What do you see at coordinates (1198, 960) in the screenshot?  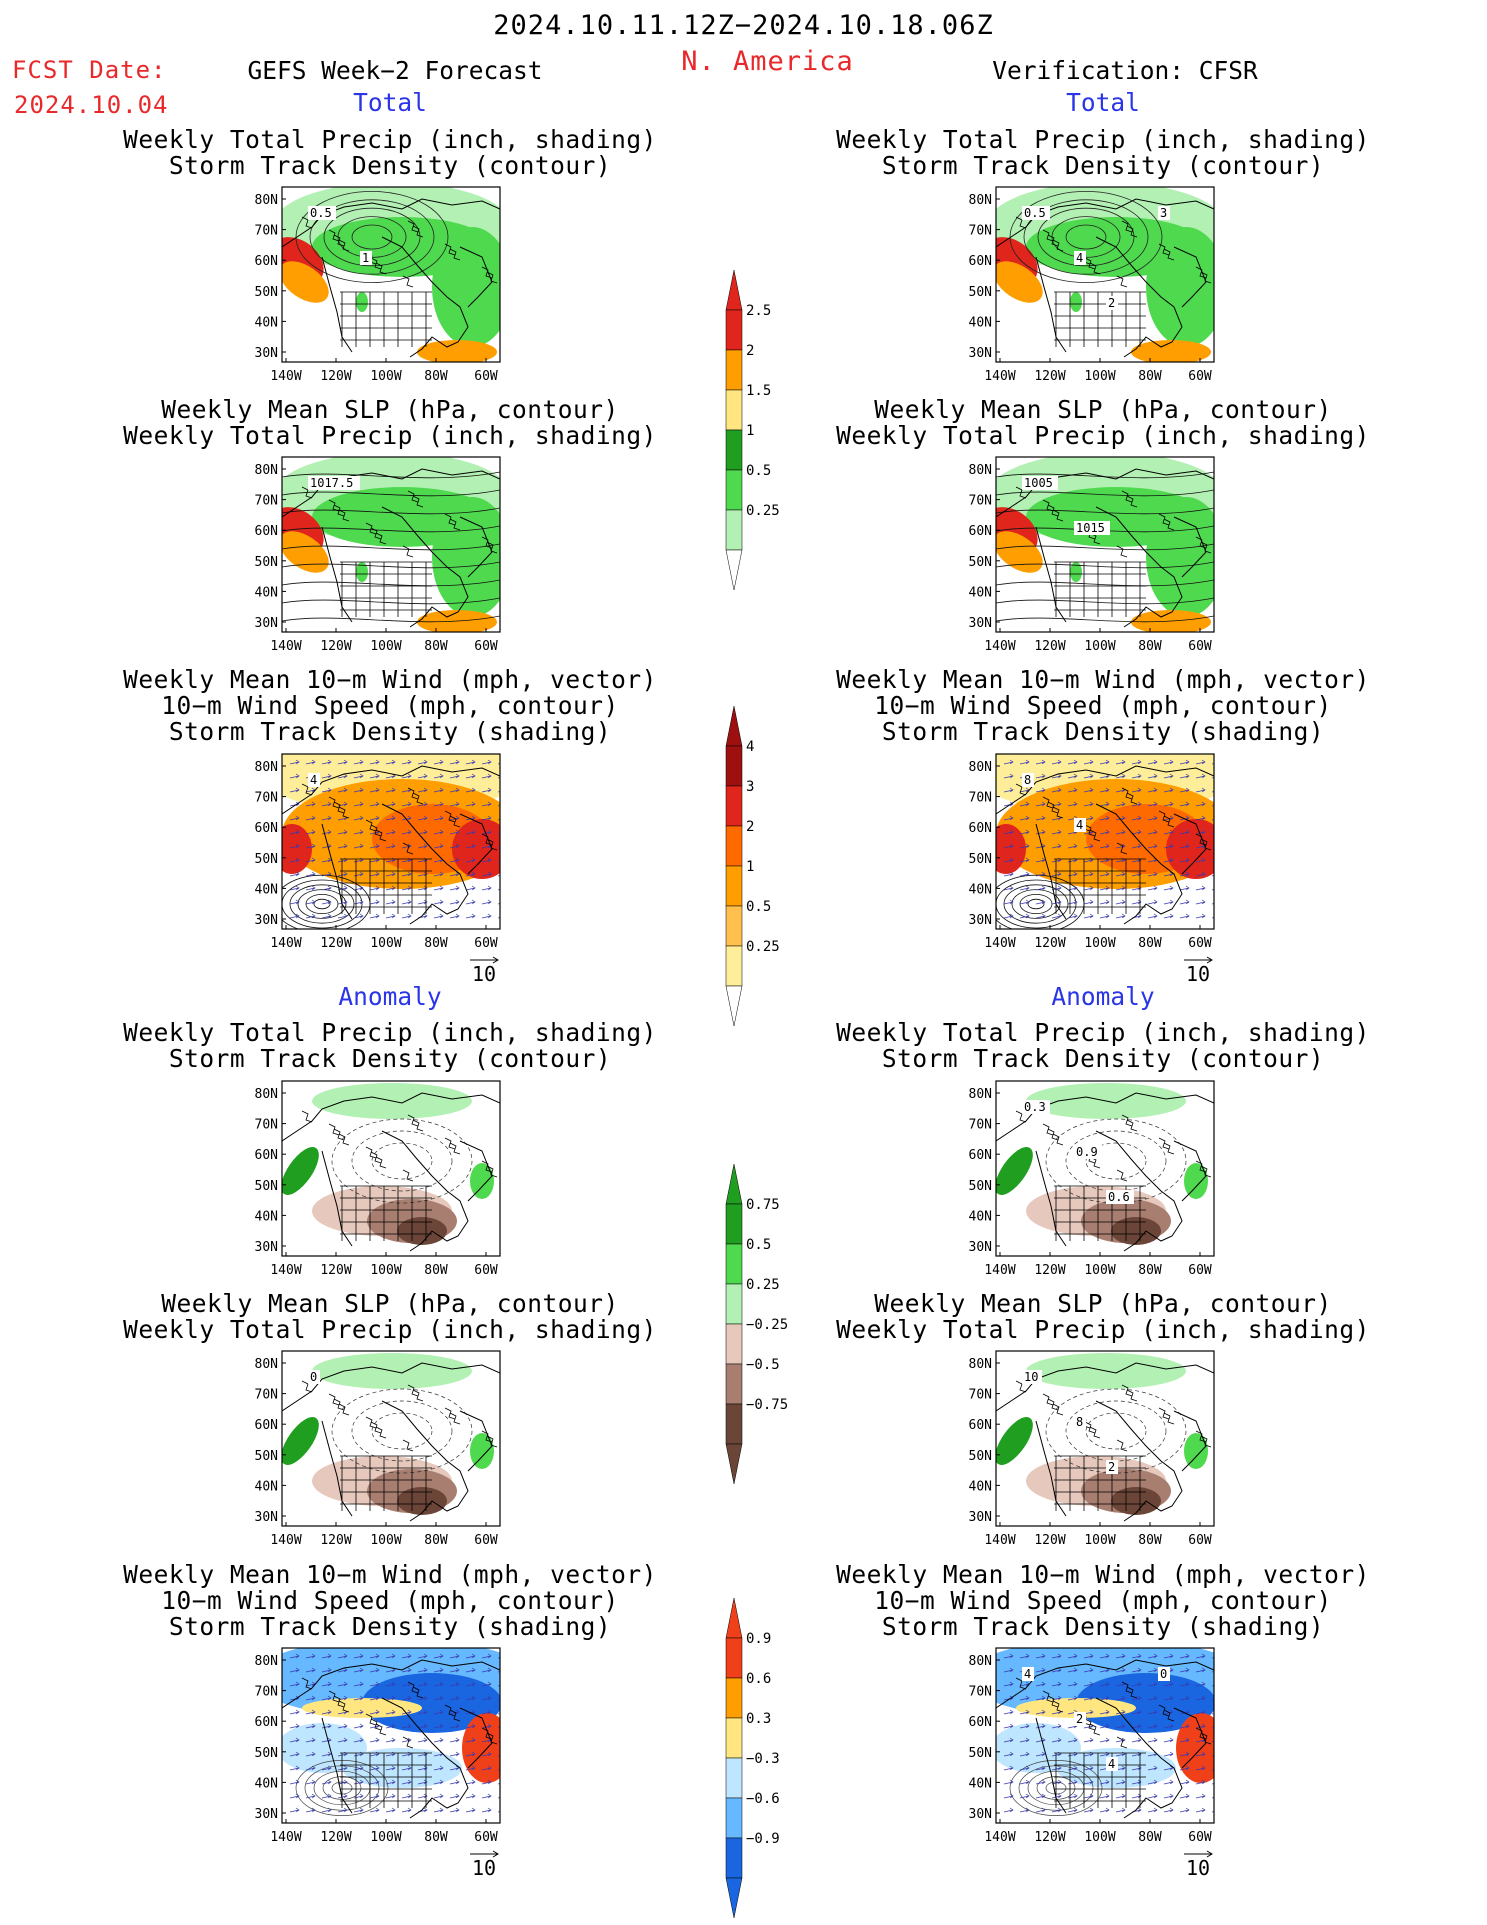 I see `reference-vector-arrow` at bounding box center [1198, 960].